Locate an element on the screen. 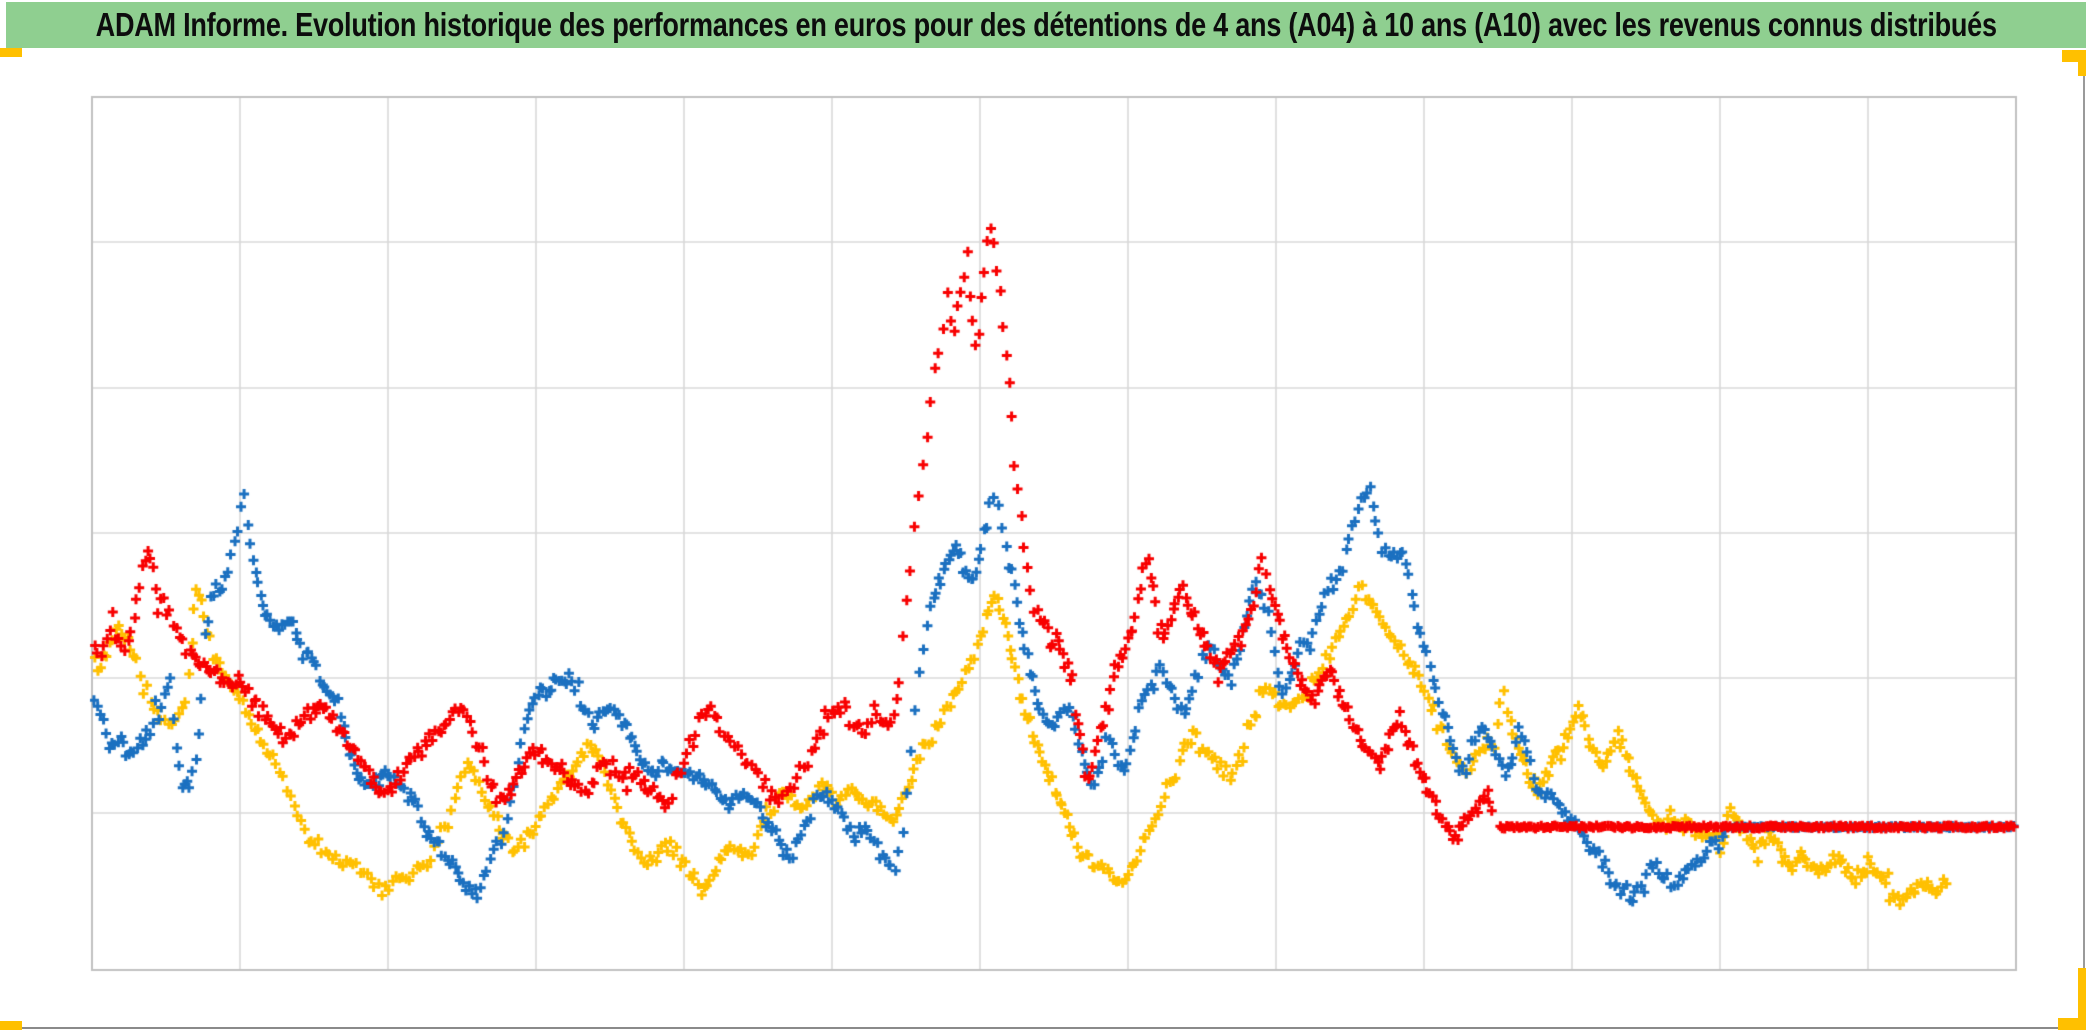  corner-mark-bottom-left is located at coordinates (11, 1025).